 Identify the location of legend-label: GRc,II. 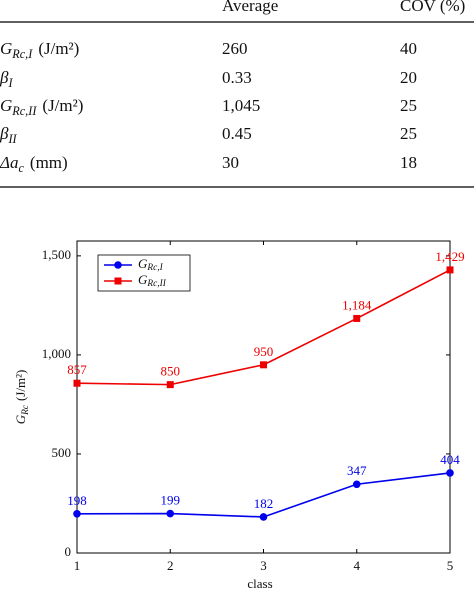
(152, 280).